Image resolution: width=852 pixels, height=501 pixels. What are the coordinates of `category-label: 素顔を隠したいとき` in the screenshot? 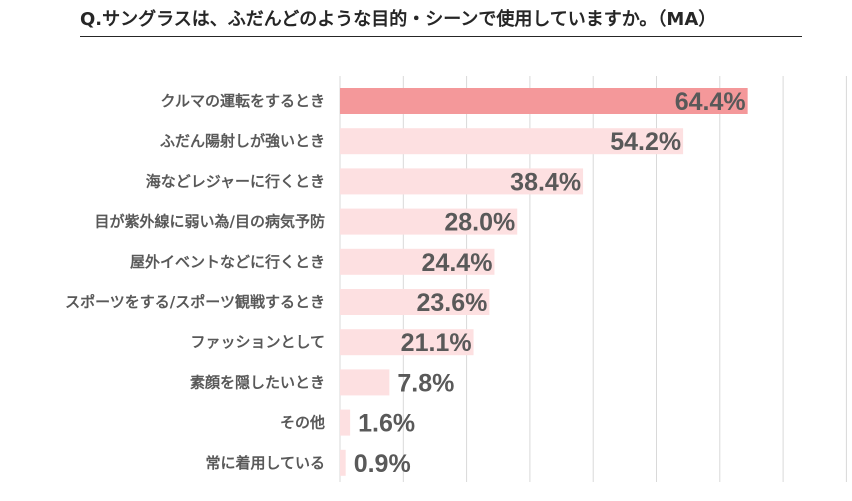 It's located at (257, 382).